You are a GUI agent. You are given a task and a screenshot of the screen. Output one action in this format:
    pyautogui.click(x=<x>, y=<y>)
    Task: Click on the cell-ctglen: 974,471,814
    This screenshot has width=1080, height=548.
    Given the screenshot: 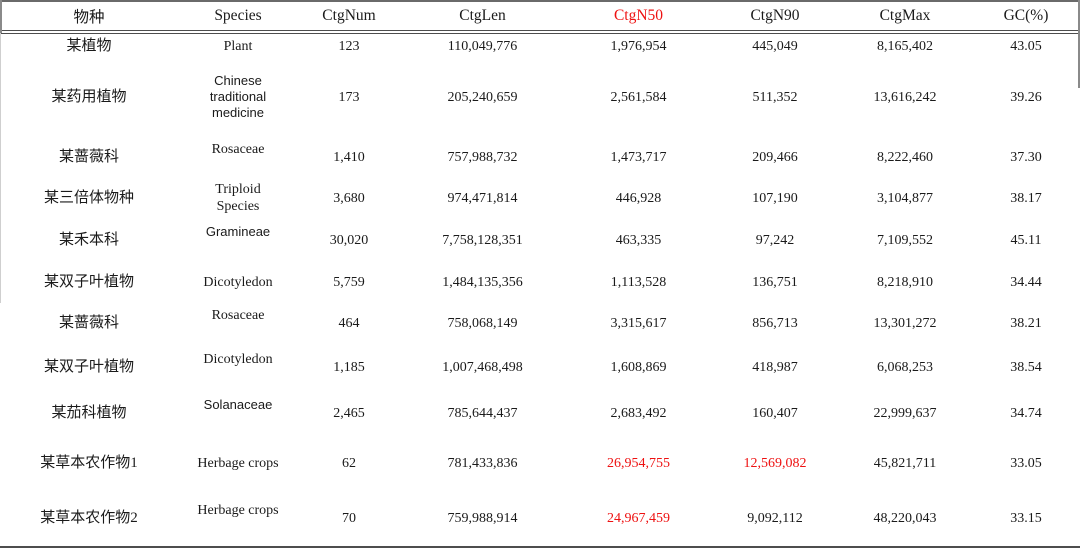 What is the action you would take?
    pyautogui.click(x=482, y=198)
    